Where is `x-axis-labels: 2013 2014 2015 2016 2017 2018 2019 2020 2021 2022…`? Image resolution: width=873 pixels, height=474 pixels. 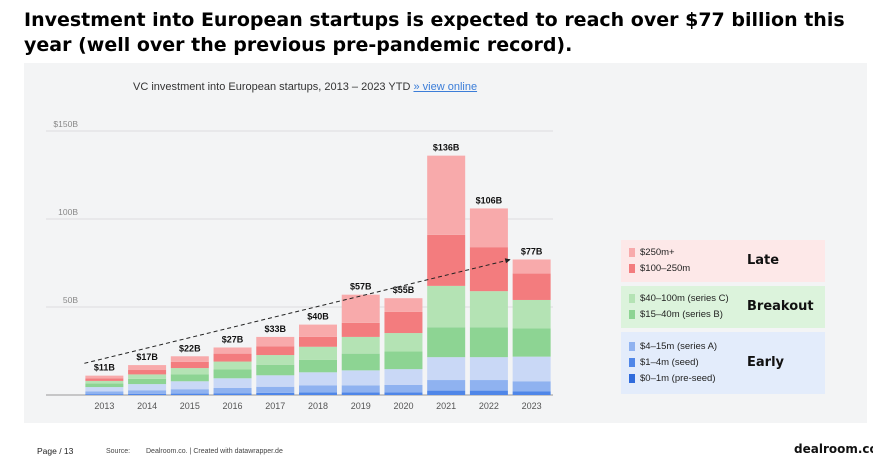
x-axis-labels: 2013 2014 2015 2016 2017 2018 2019 2020 2021 2022… is located at coordinates (317, 406).